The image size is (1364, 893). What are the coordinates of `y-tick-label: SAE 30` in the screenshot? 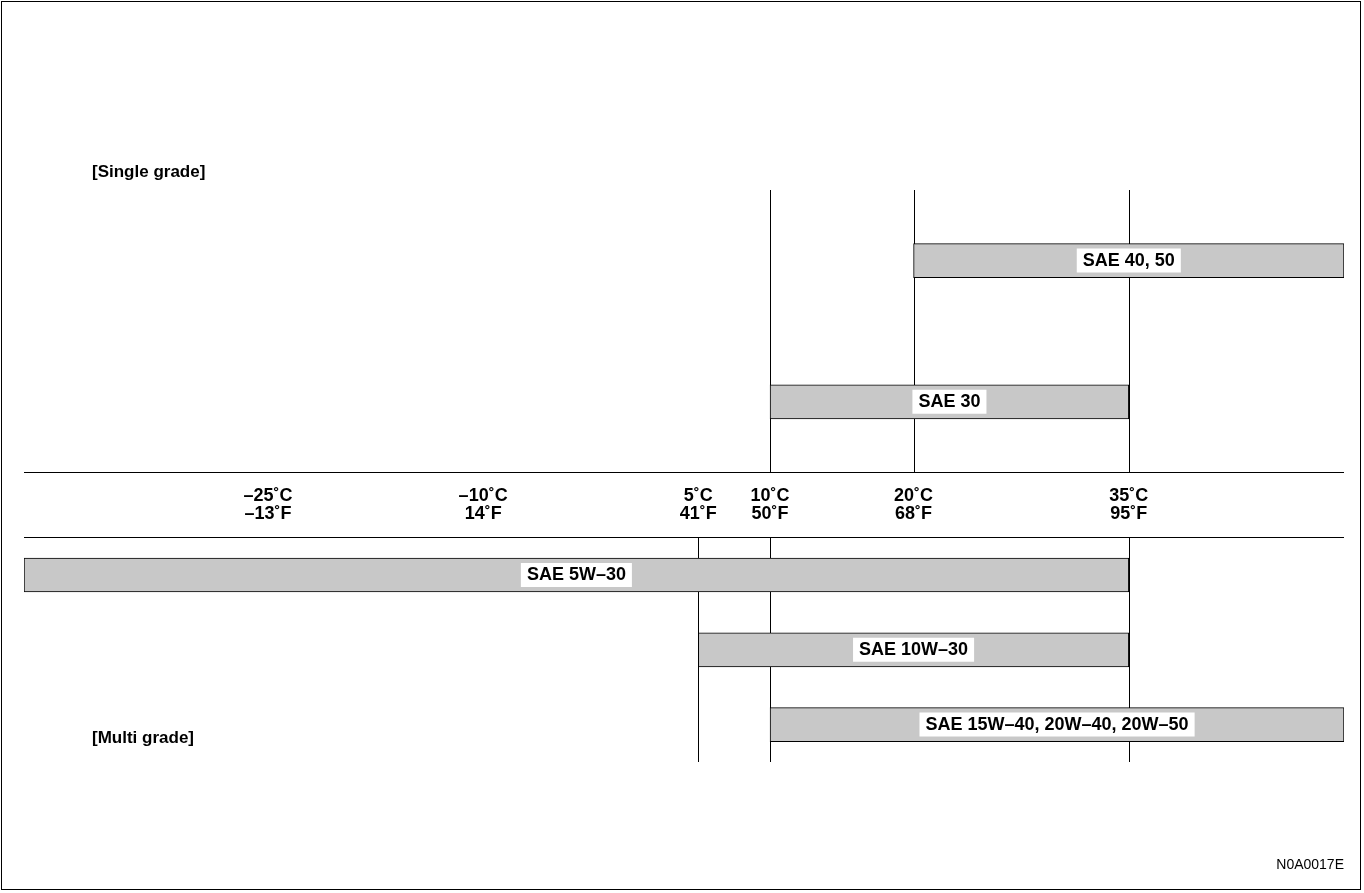 It's located at (949, 400).